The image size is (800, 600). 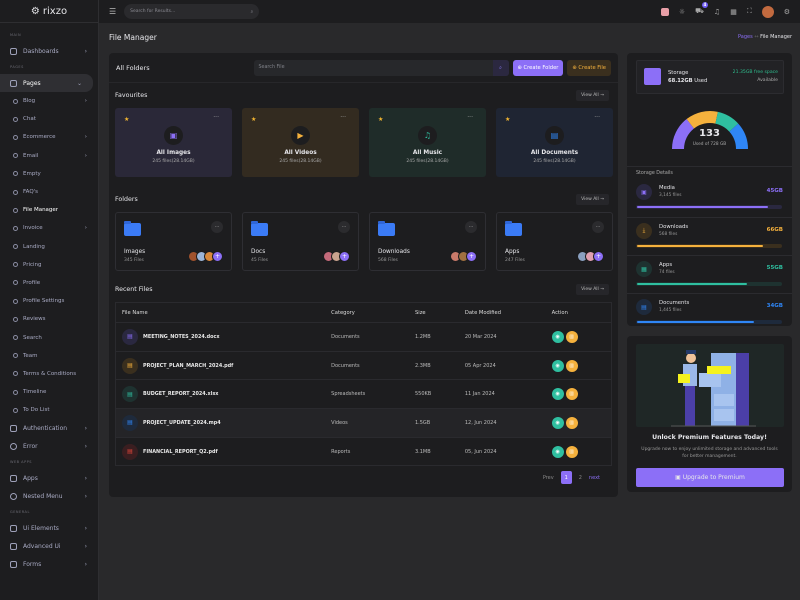 I want to click on file-name: BUDGET_REPORT_2024.xlsx, so click(x=181, y=394).